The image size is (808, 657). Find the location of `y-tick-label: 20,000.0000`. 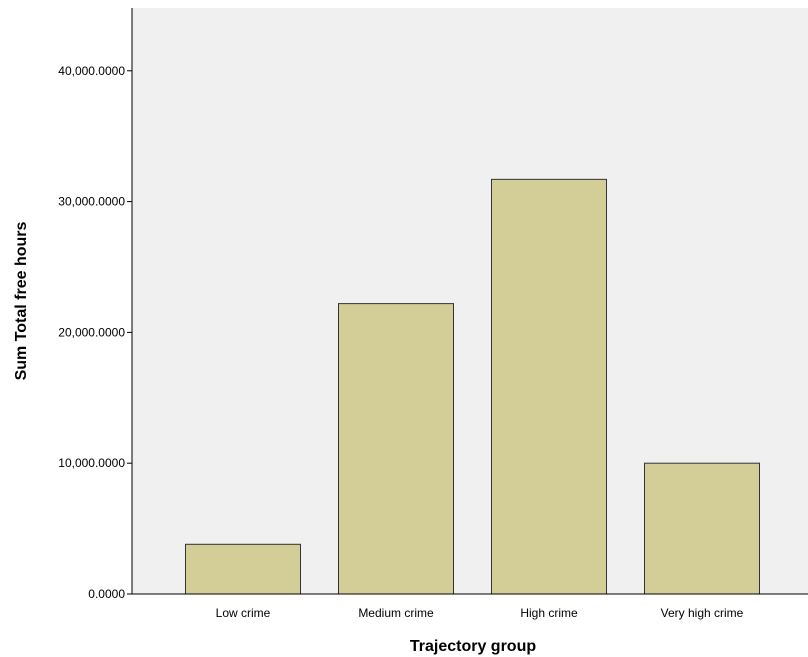

y-tick-label: 20,000.0000 is located at coordinates (91, 332).